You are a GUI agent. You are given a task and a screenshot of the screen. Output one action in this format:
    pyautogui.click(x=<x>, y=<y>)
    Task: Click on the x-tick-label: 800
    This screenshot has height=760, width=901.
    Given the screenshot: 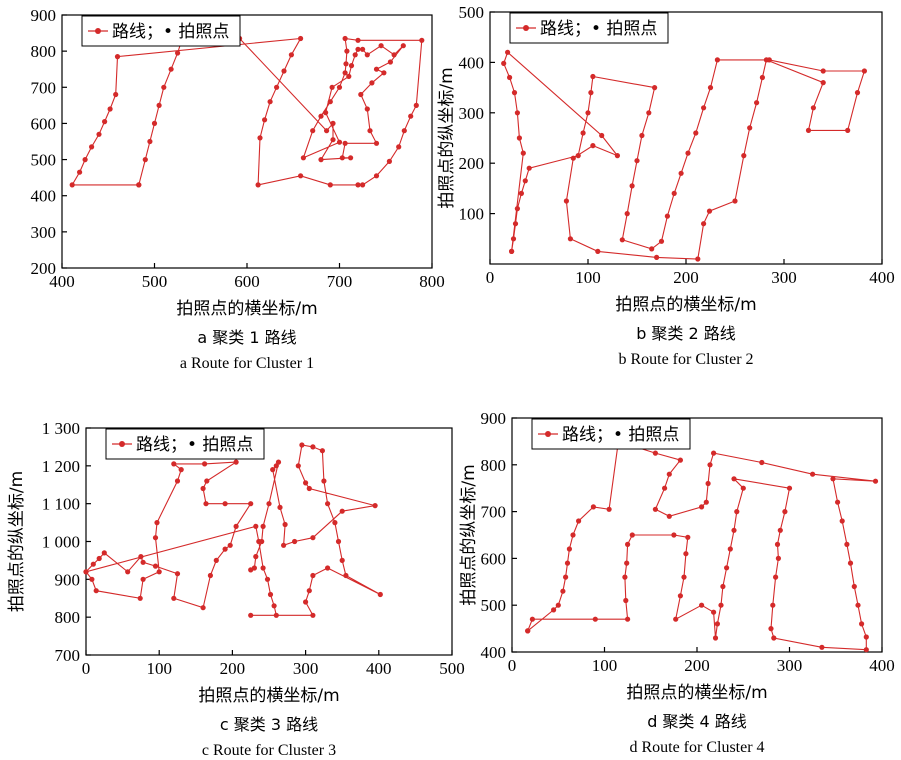 What is the action you would take?
    pyautogui.click(x=432, y=281)
    